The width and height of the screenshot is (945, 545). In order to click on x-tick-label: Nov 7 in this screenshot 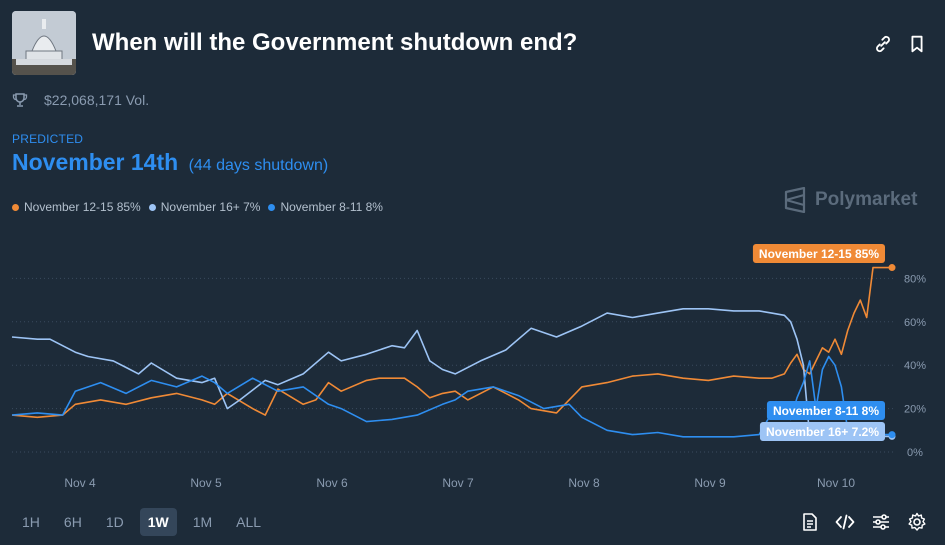, I will do `click(458, 483)`.